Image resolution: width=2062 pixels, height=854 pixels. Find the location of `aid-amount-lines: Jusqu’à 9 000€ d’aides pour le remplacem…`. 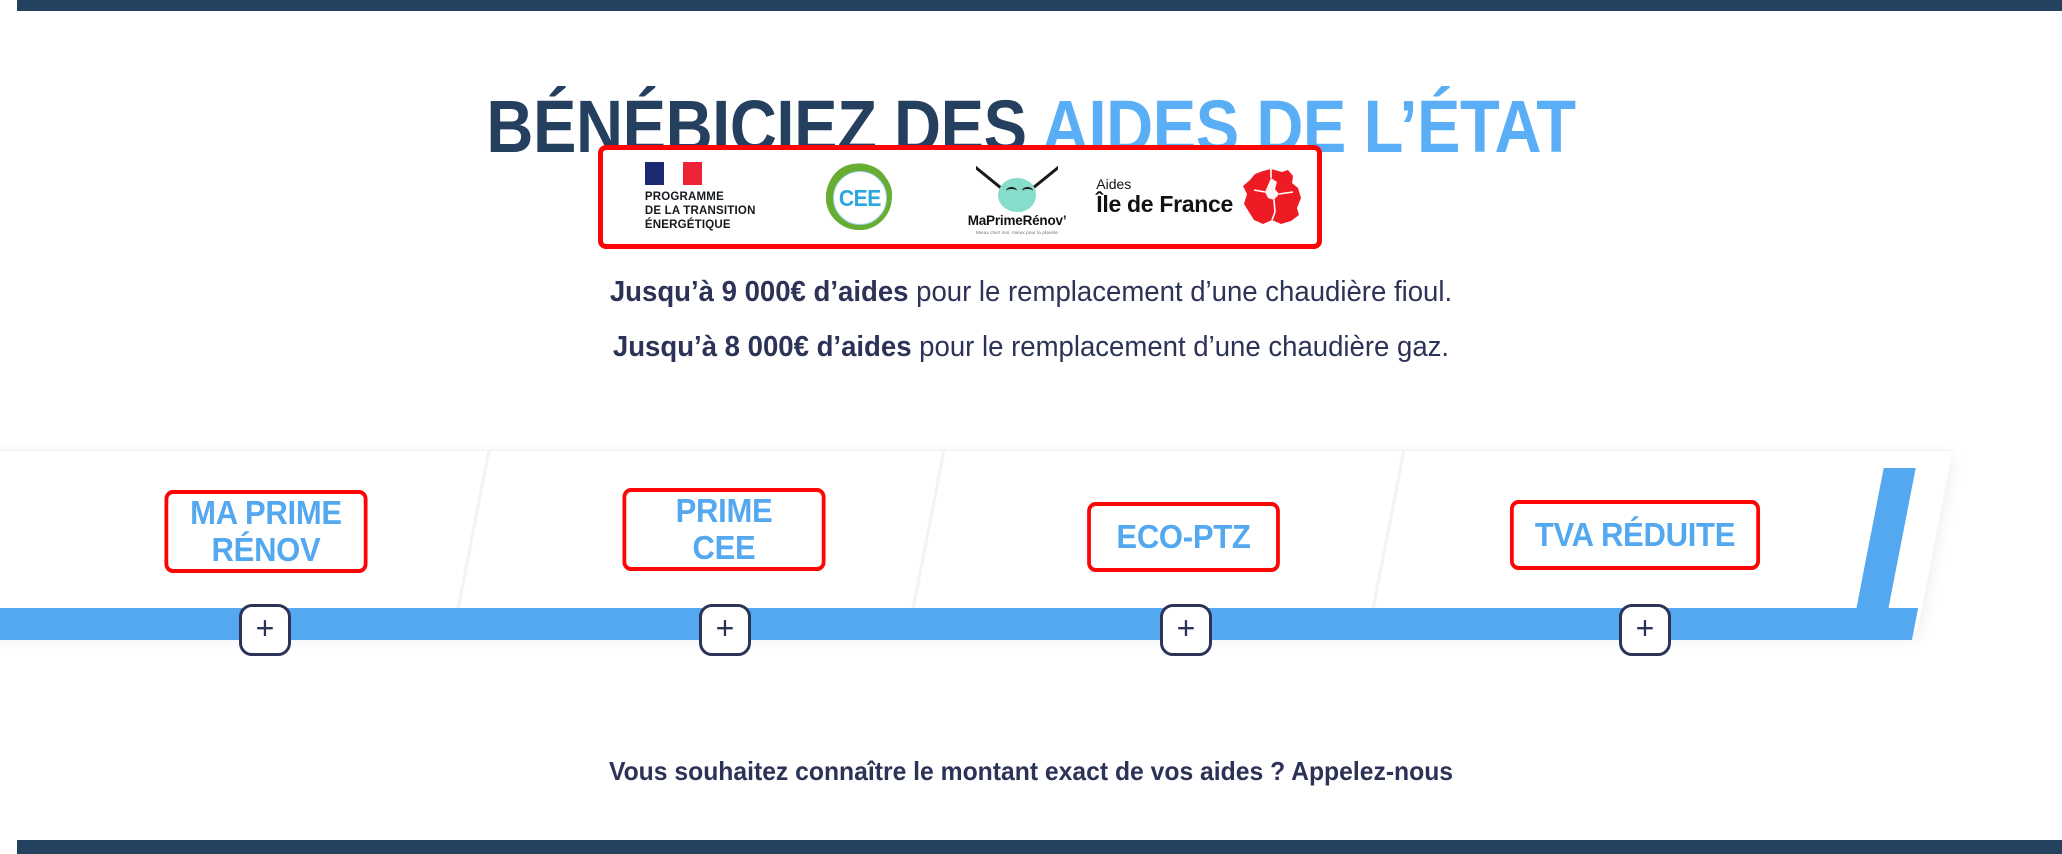

aid-amount-lines: Jusqu’à 9 000€ d’aides pour le remplacem… is located at coordinates (1031, 333).